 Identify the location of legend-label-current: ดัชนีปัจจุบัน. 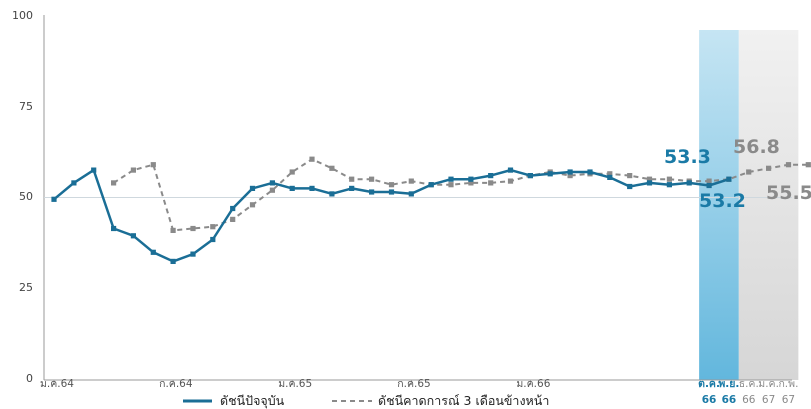
(252, 401).